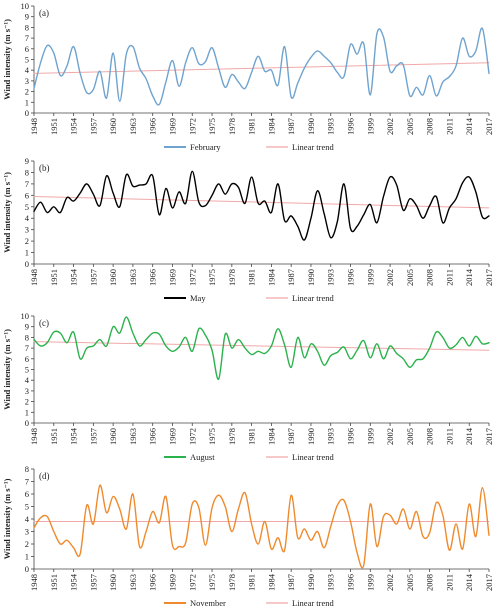  What do you see at coordinates (74, 436) in the screenshot?
I see `x-tick-label: 1954` at bounding box center [74, 436].